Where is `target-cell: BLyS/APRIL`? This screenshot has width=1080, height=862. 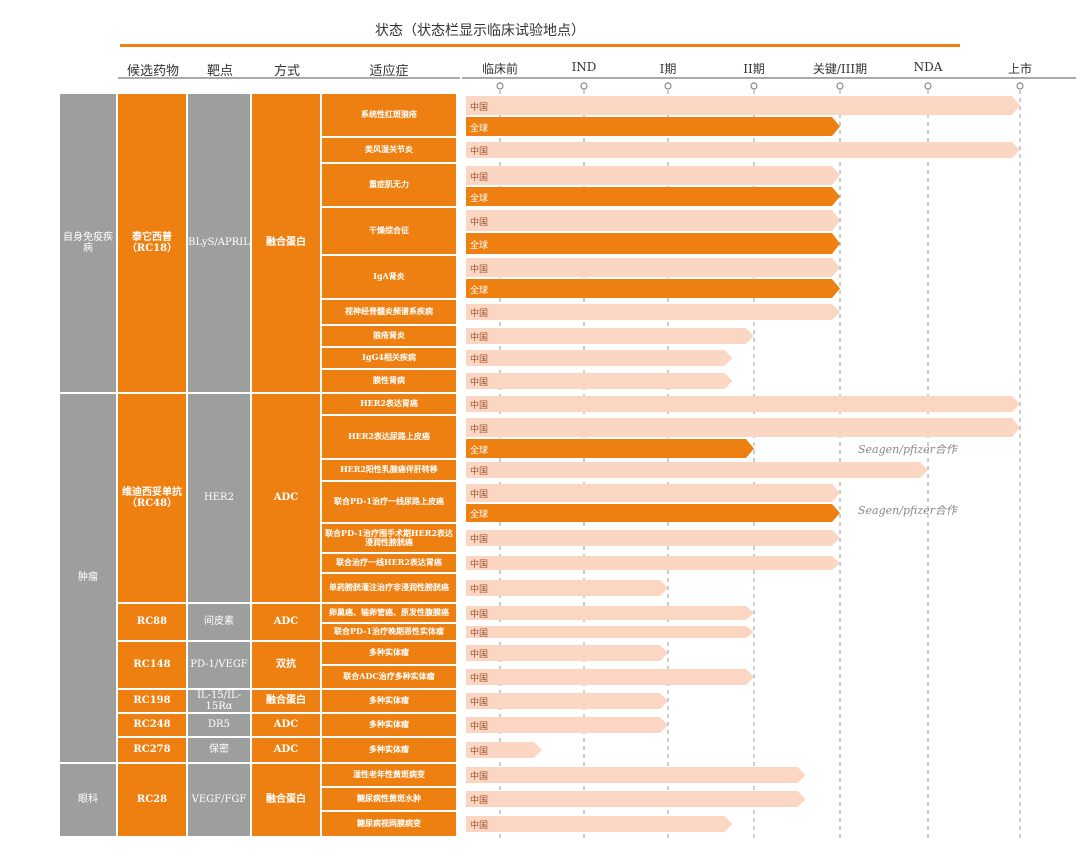 target-cell: BLyS/APRIL is located at coordinates (219, 243).